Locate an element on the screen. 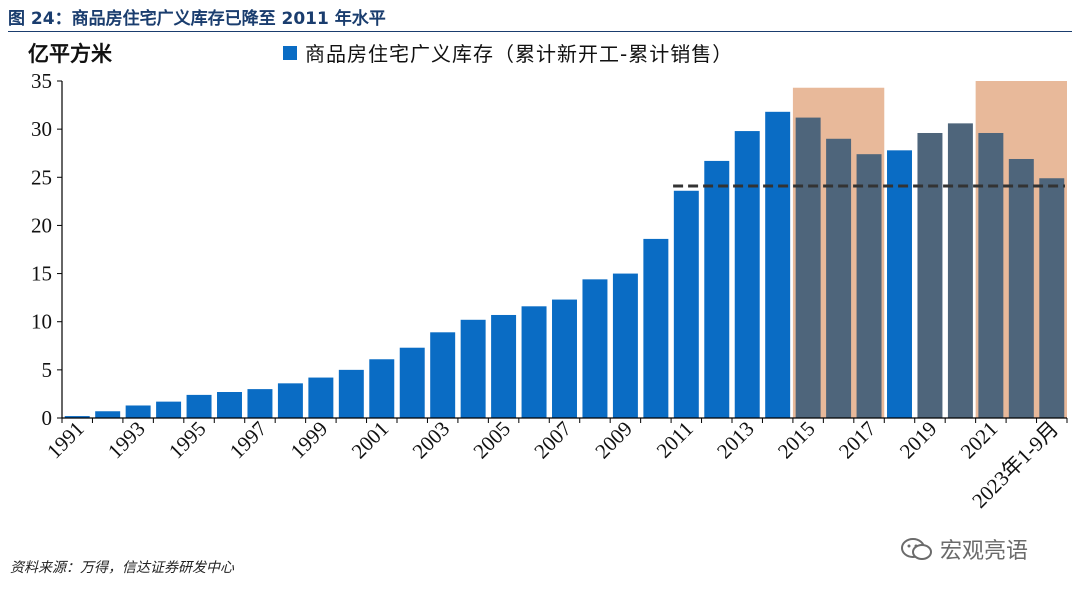 The width and height of the screenshot is (1080, 592). x-tick-label-1993: 1993 is located at coordinates (126, 440).